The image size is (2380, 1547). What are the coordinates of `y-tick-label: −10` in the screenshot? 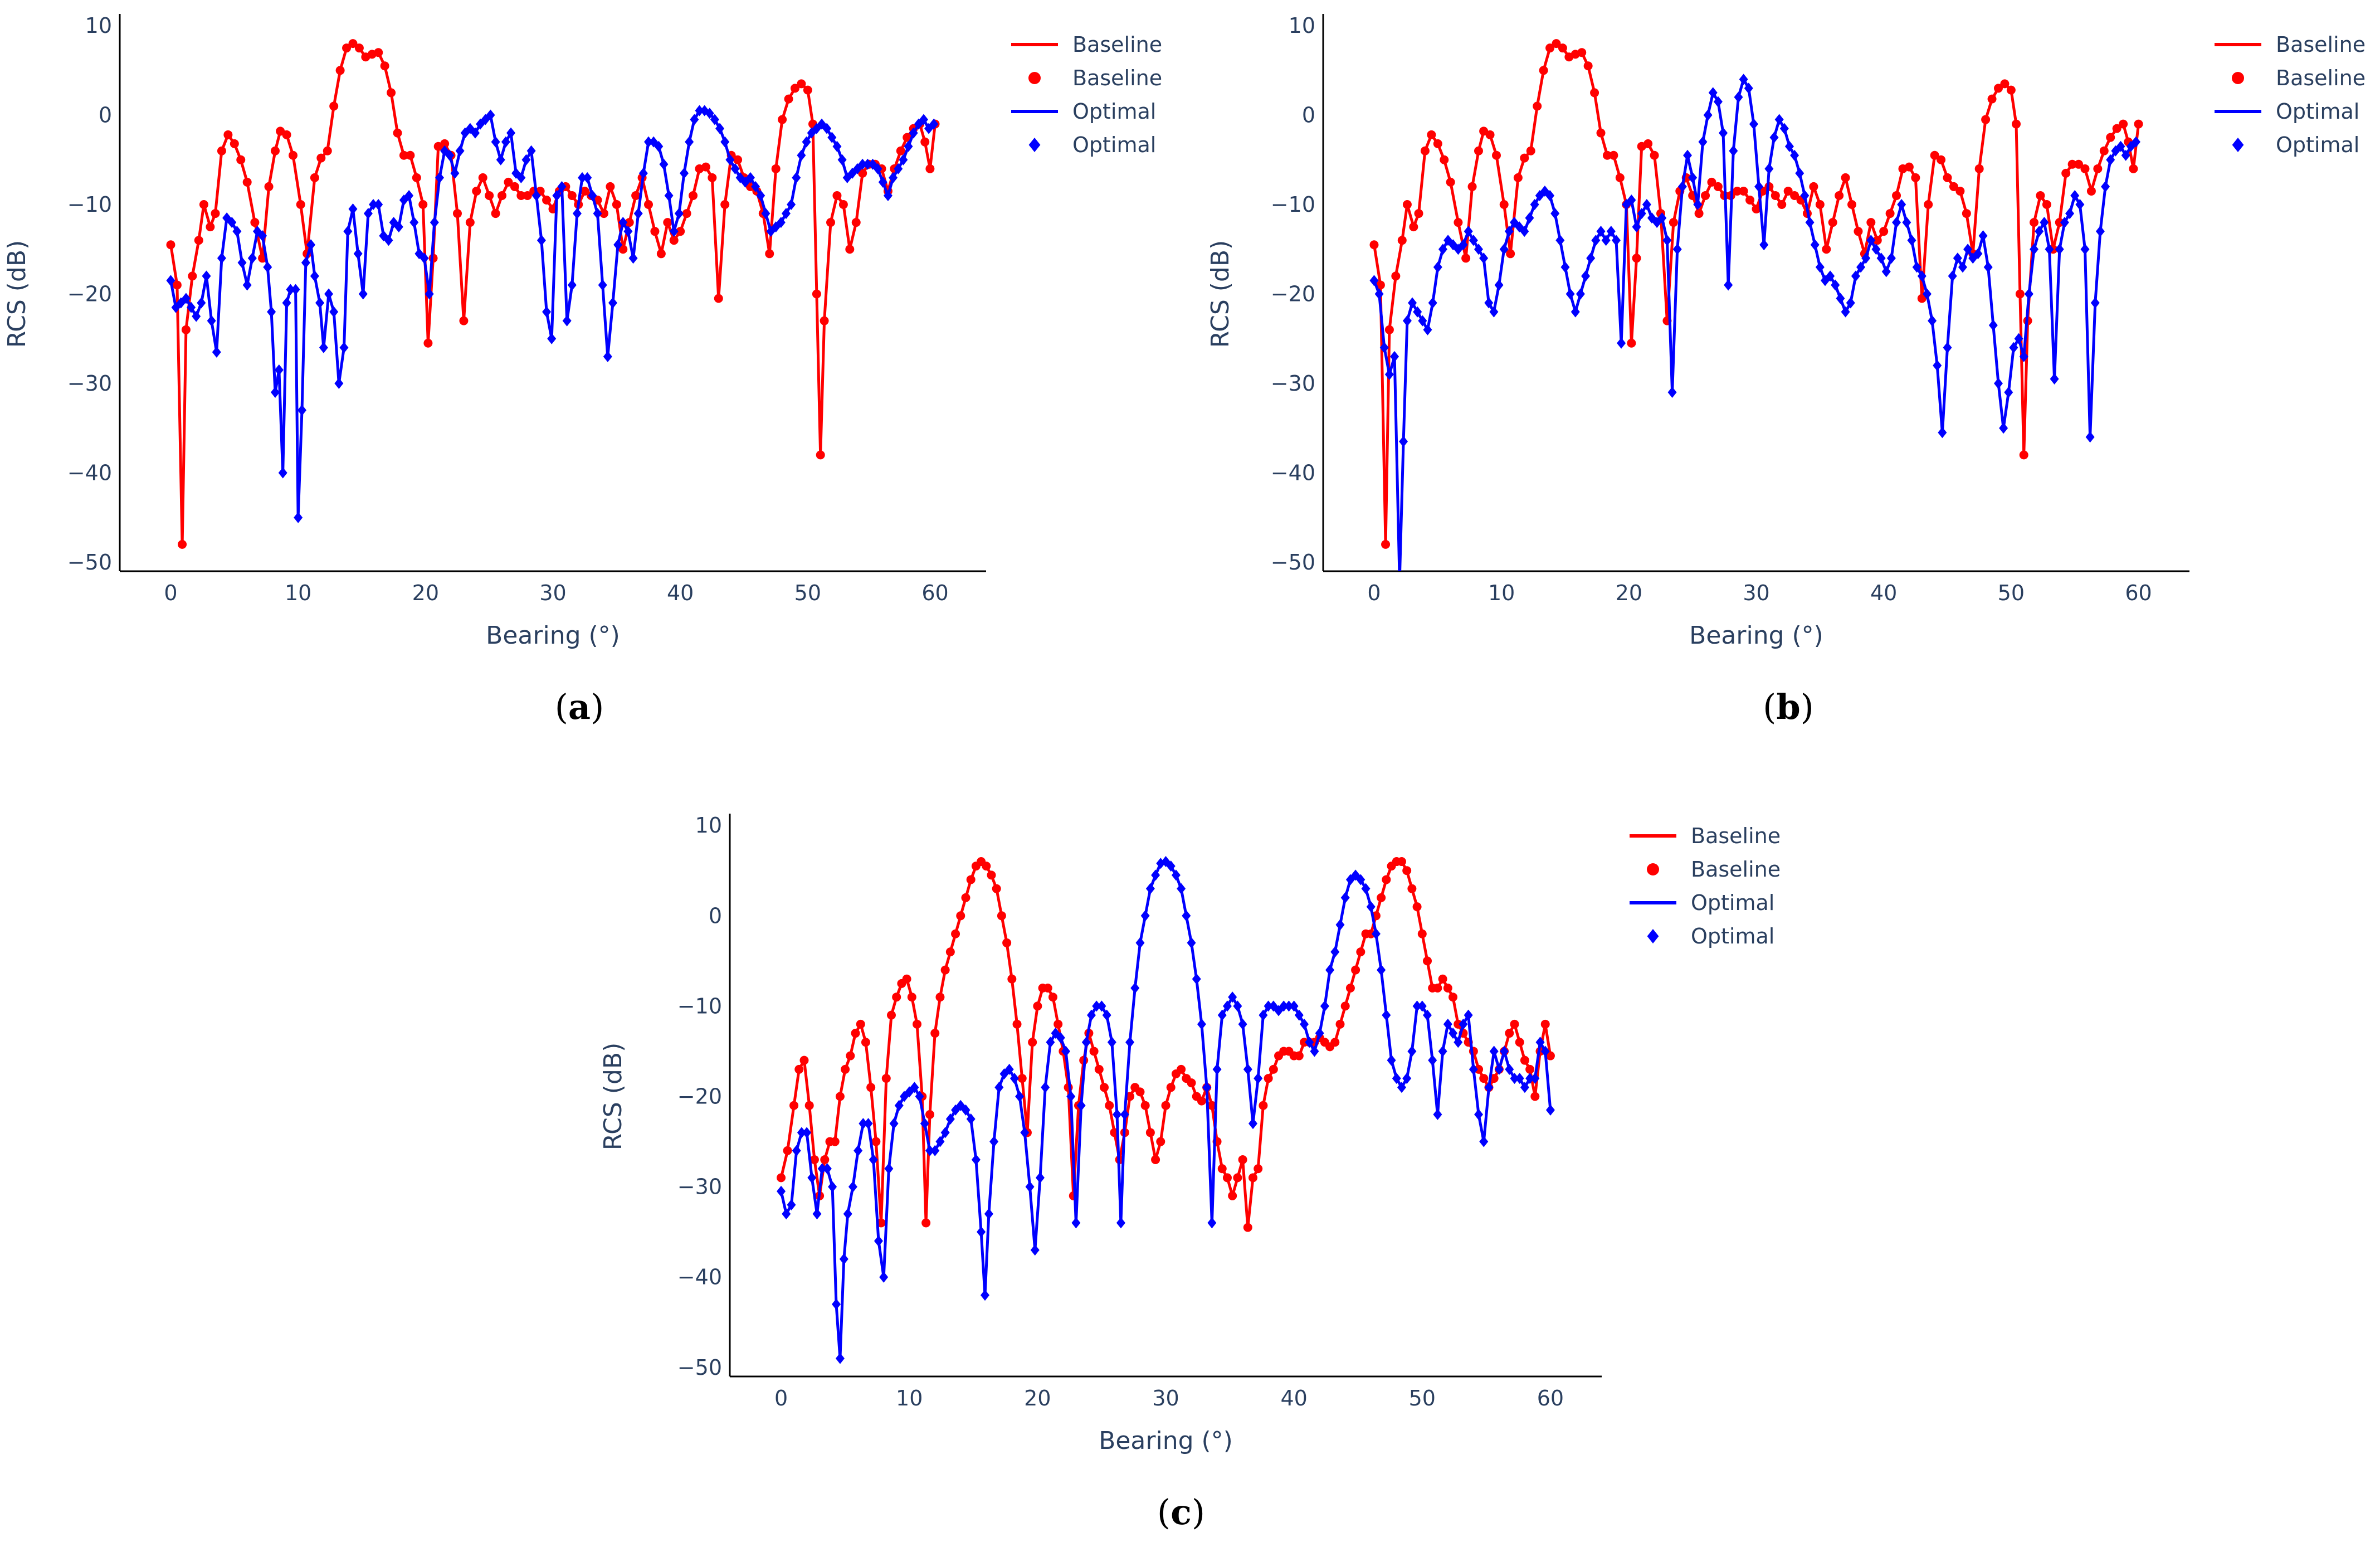 It's located at (699, 1006).